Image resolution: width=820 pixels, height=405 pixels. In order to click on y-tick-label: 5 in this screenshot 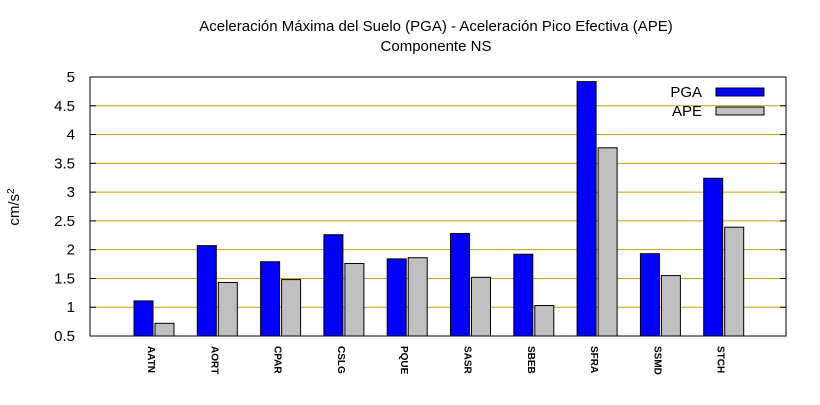, I will do `click(71, 77)`.